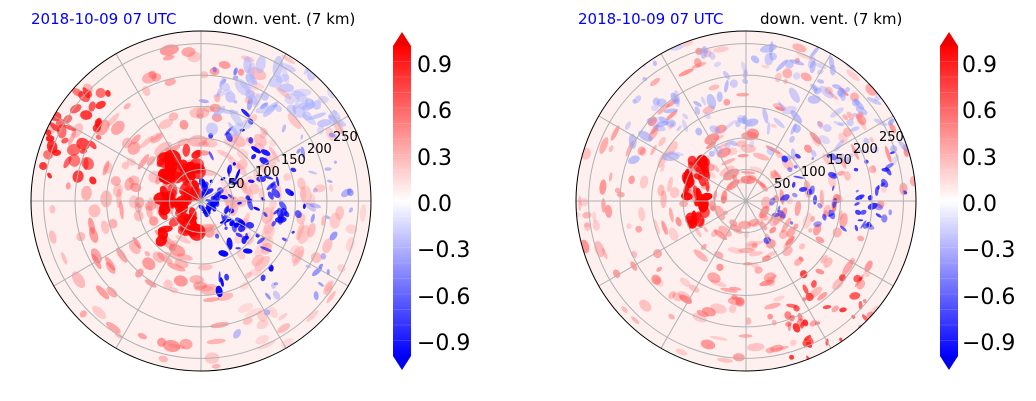  What do you see at coordinates (651, 19) in the screenshot?
I see `panel-right-title-date: 2018-10-09 07 UTC` at bounding box center [651, 19].